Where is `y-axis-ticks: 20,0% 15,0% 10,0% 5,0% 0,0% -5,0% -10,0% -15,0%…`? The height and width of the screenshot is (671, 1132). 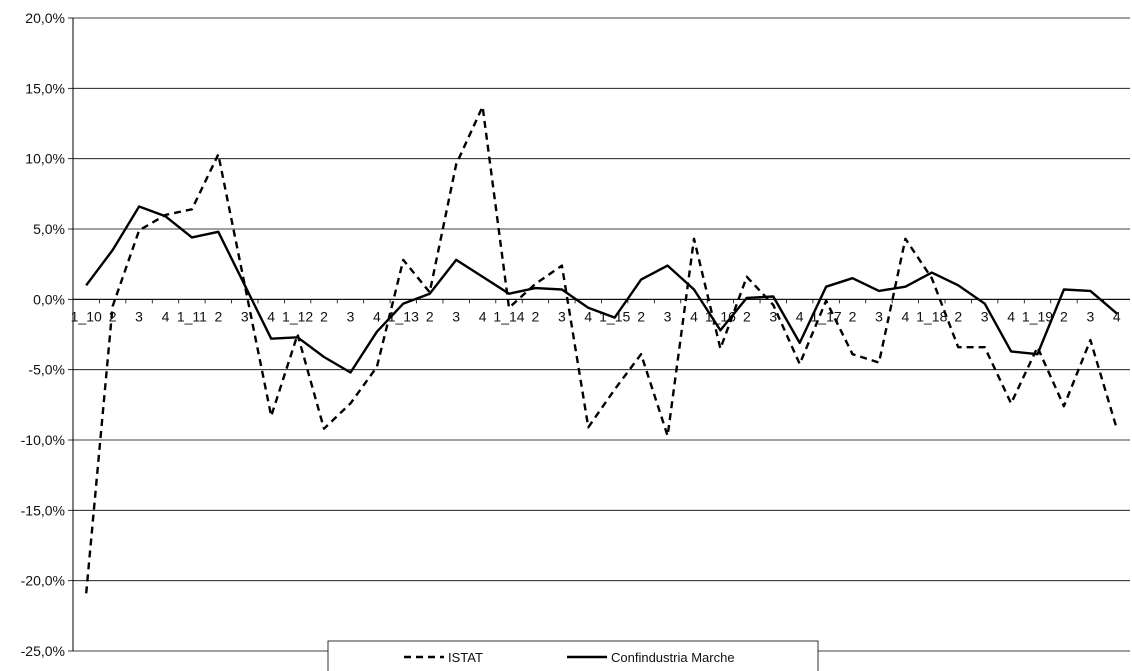 y-axis-ticks: 20,0% 15,0% 10,0% 5,0% 0,0% -5,0% -10,0% -15,0%… is located at coordinates (47, 334).